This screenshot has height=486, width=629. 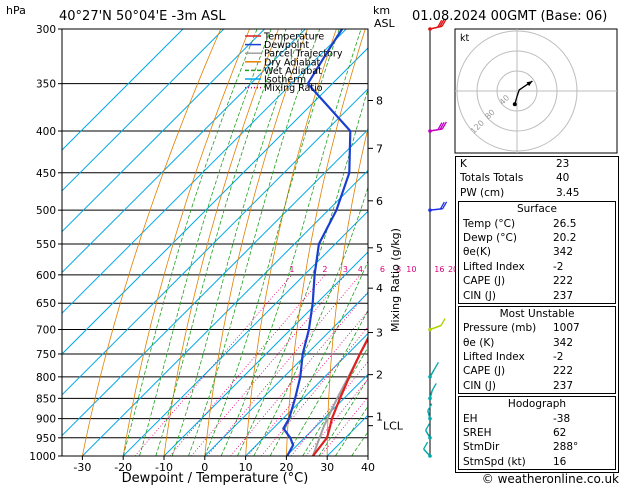 What do you see at coordinates (123, 467) in the screenshot?
I see `temp-tick-label: -20` at bounding box center [123, 467].